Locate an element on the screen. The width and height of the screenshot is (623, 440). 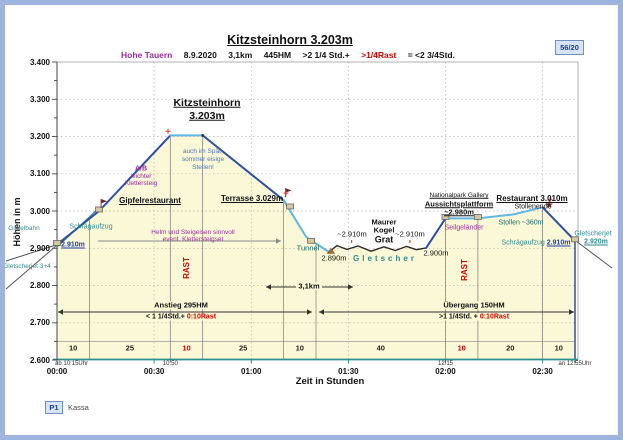
plateau-end-dot is located at coordinates (203, 135).